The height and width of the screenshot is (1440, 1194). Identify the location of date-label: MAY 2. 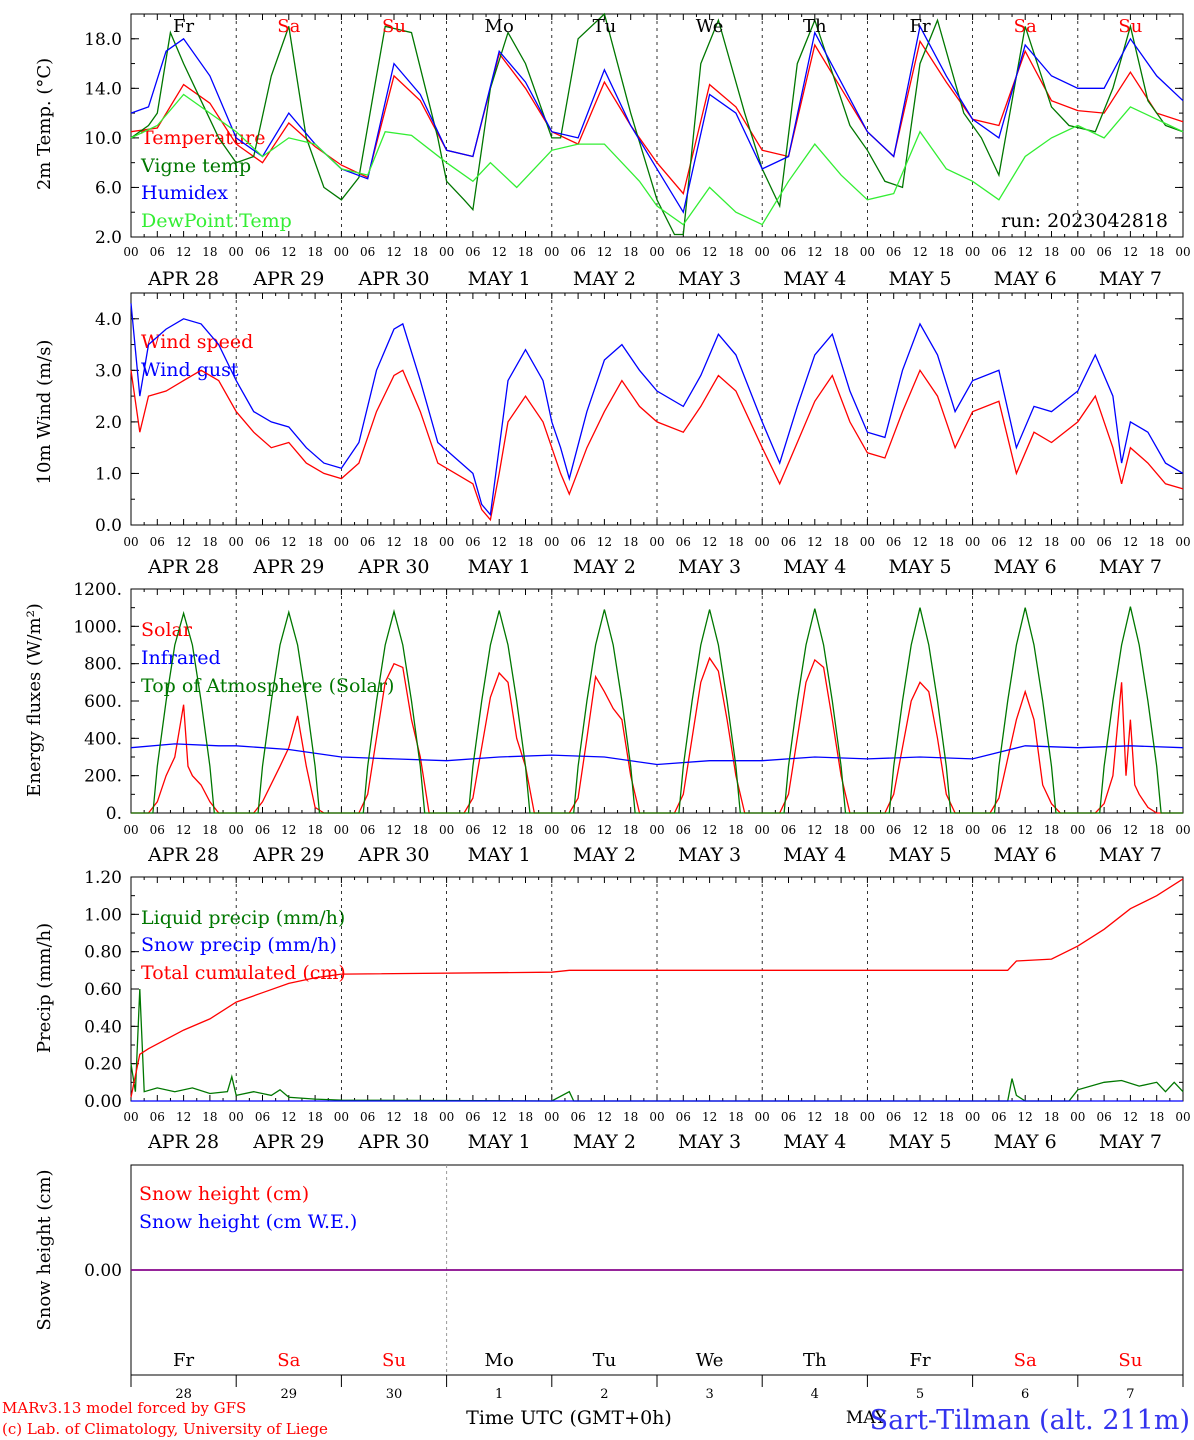
(604, 567).